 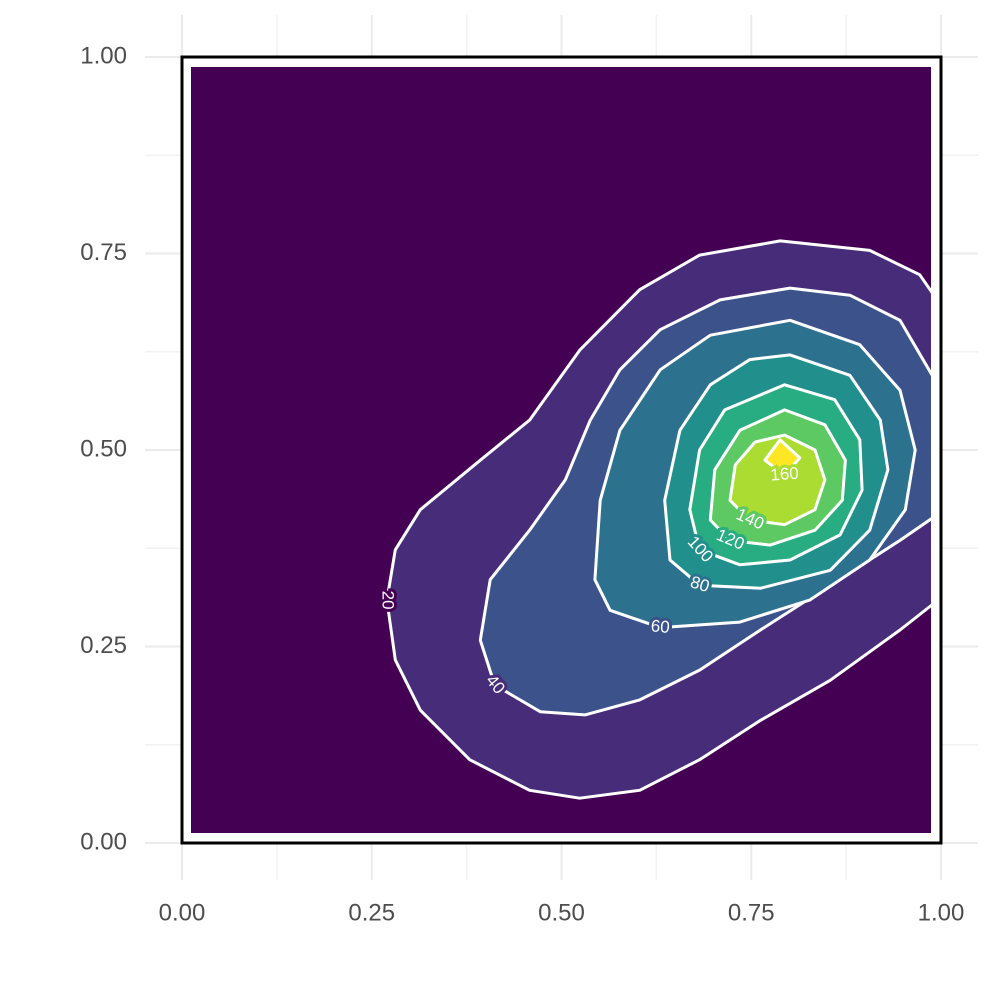 What do you see at coordinates (103, 252) in the screenshot?
I see `y-tick-label: 0.75` at bounding box center [103, 252].